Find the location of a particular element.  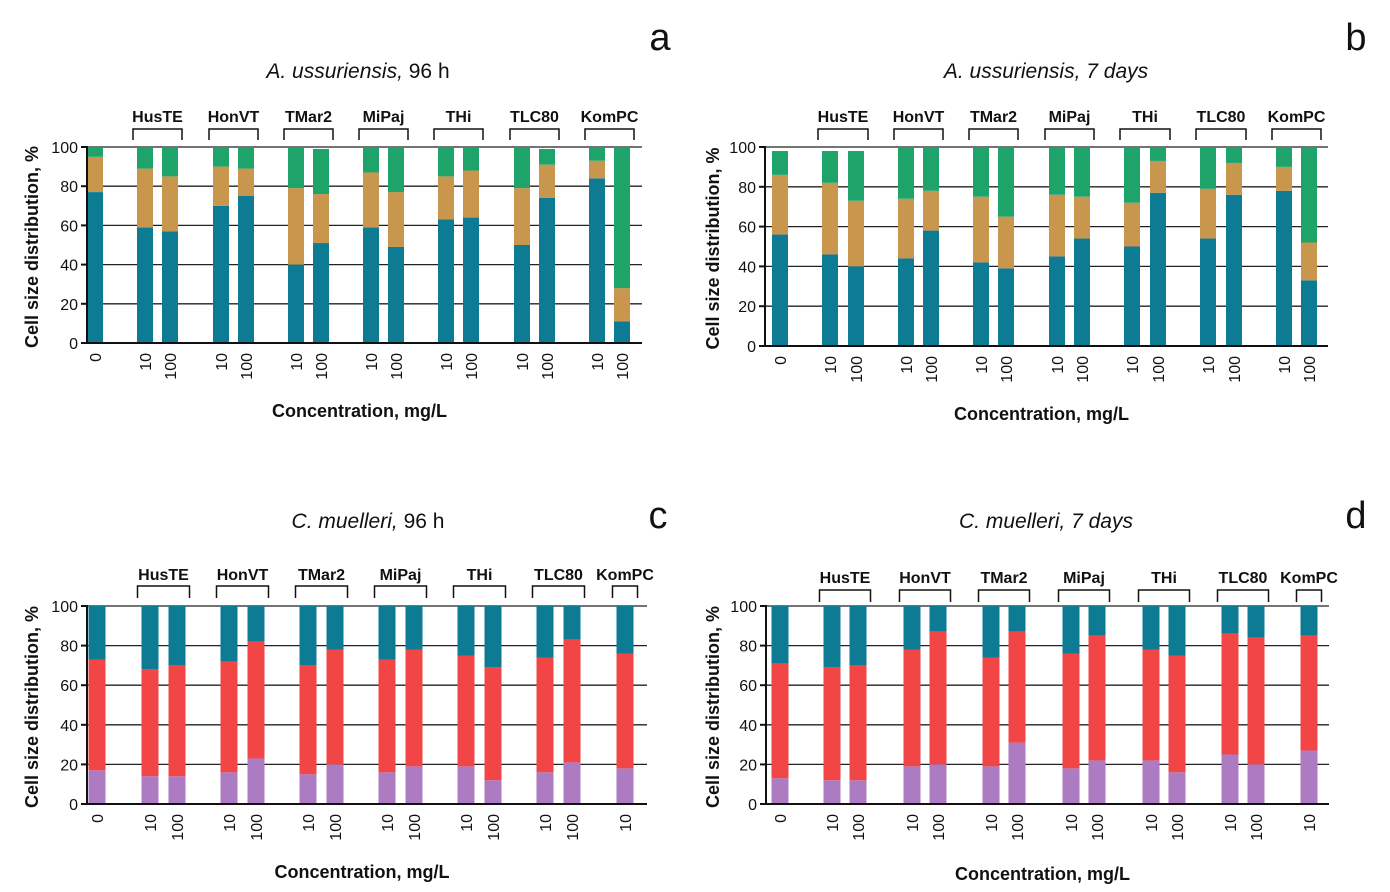

y-tick-label: 20 is located at coordinates (748, 765).